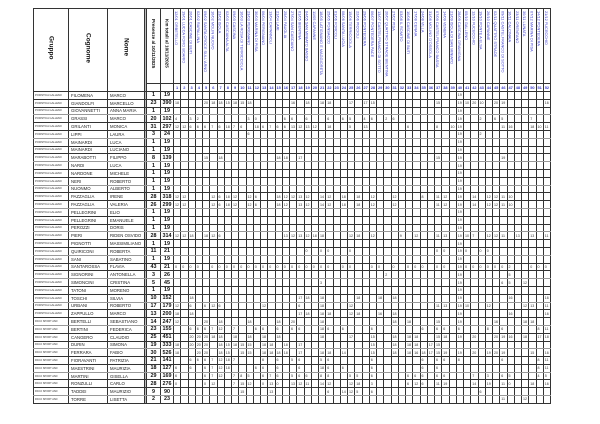 This screenshot has width=600, height=424. What do you see at coordinates (88, 103) in the screenshot?
I see `surname-cell: GIANDOLFI` at bounding box center [88, 103].